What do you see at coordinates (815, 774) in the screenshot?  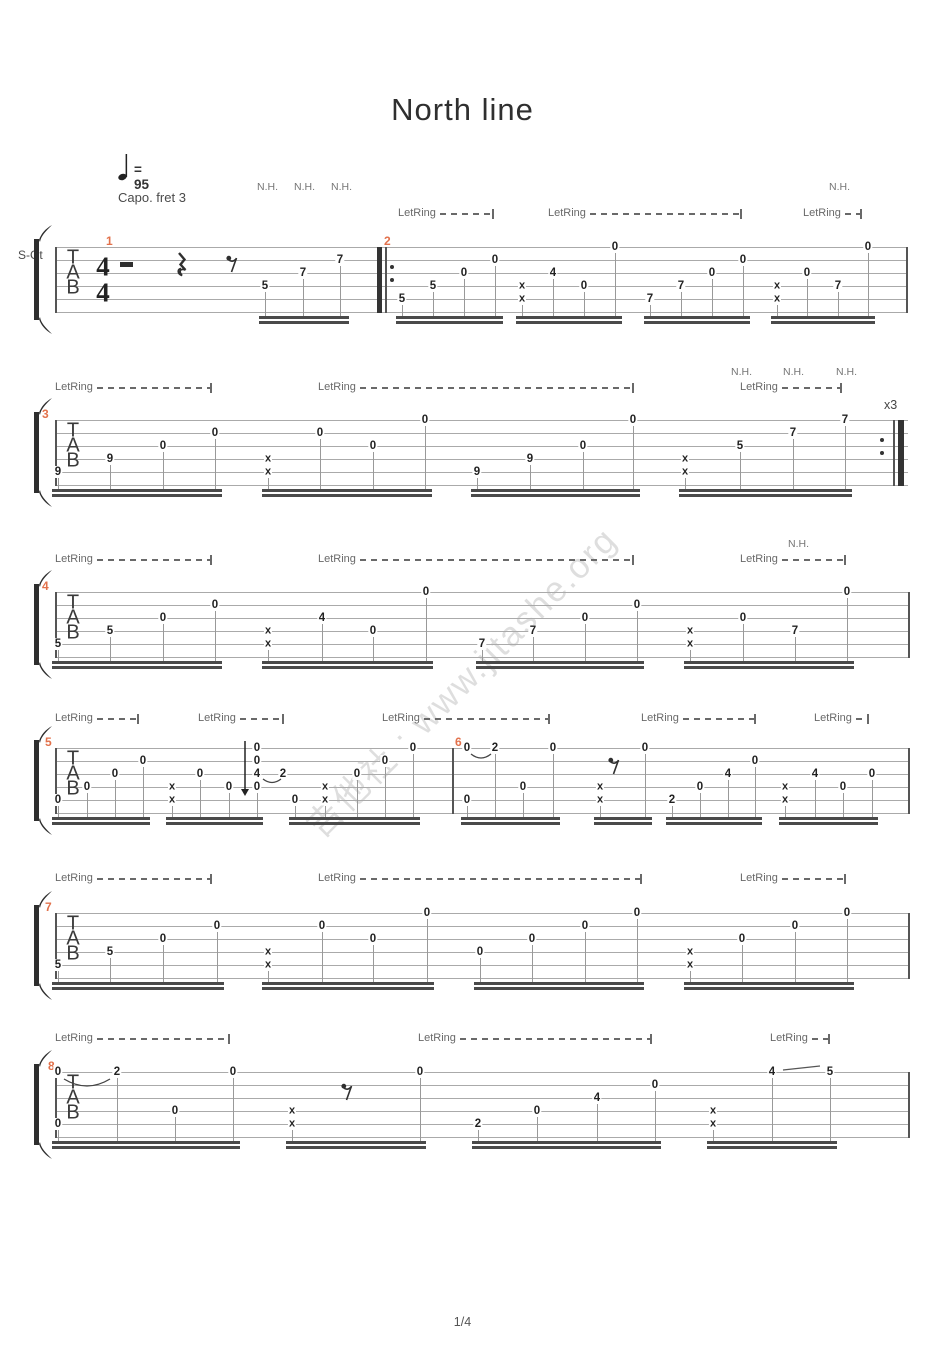 I see `fret-number: 4` at bounding box center [815, 774].